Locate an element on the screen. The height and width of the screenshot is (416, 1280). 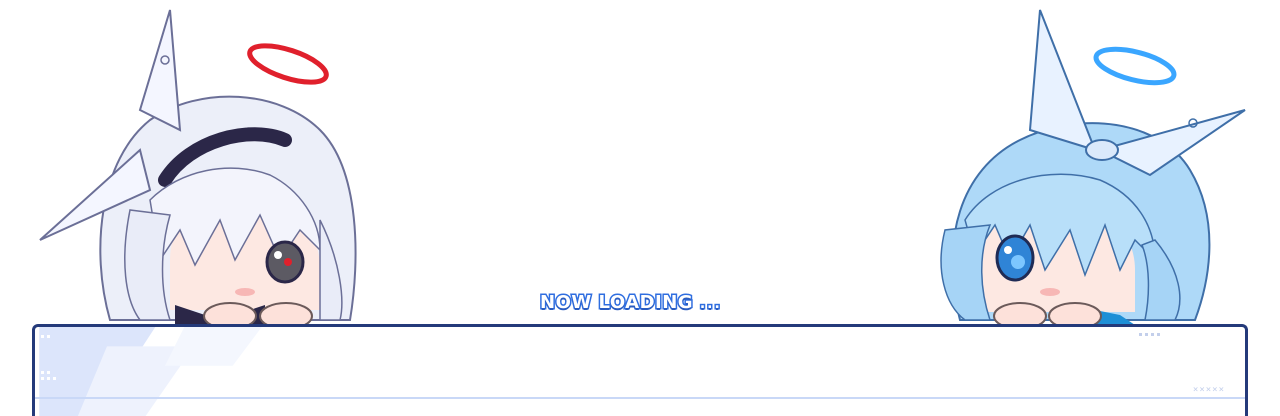
red-halo-icon is located at coordinates (288, 64).